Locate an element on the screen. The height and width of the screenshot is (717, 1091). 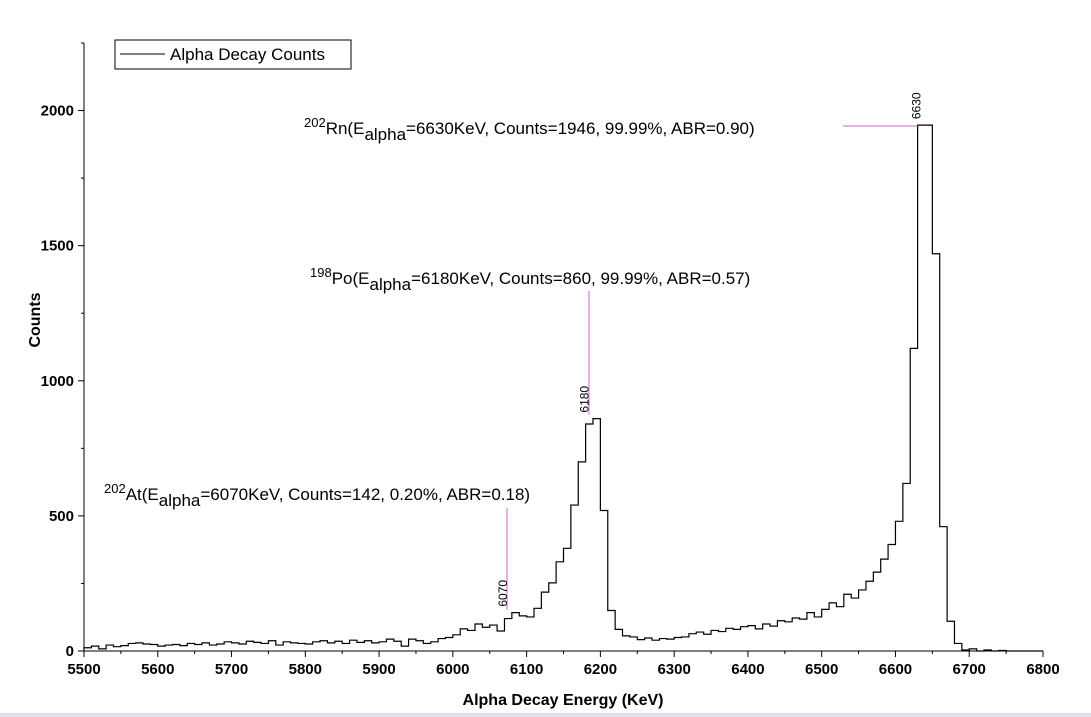
annotation-part-3: =6630KeV, Counts=1946, 99.99%, ABR=0.90) is located at coordinates (580, 128).